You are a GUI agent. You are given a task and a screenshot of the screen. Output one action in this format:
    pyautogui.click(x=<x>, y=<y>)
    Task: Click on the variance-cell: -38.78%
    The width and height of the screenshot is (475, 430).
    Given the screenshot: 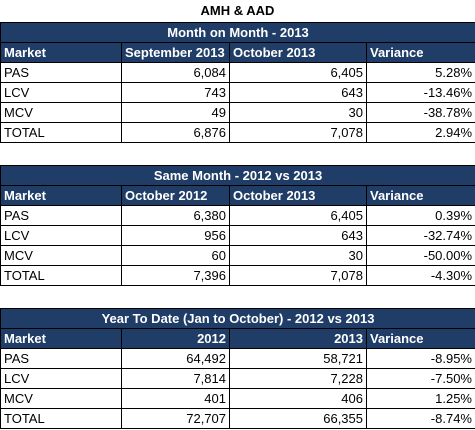 What is the action you would take?
    pyautogui.click(x=420, y=112)
    